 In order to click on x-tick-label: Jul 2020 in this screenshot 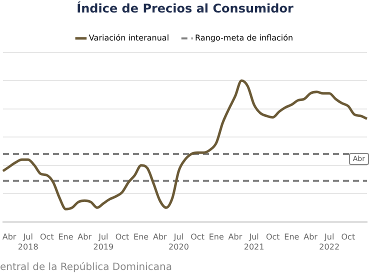, I will do `click(178, 242)`.